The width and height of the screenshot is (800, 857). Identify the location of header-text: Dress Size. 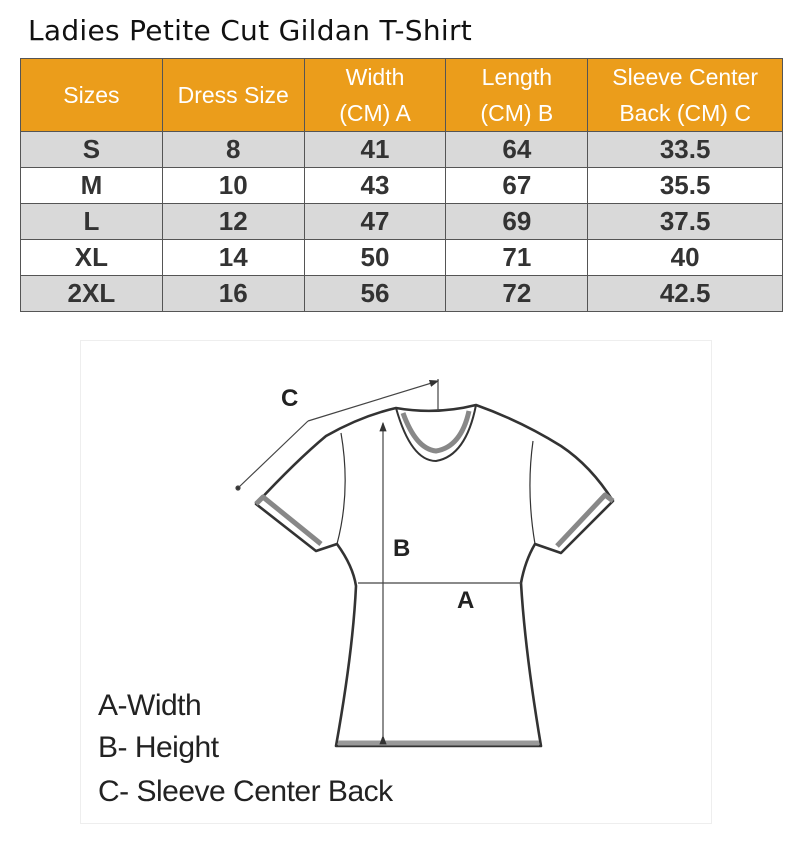
(233, 95).